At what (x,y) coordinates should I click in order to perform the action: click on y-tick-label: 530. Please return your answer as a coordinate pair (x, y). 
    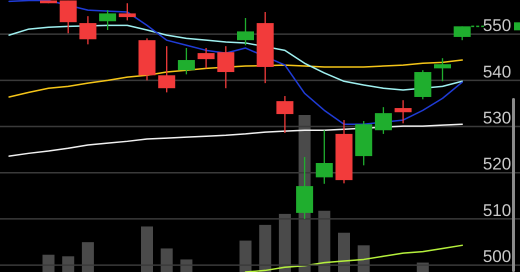
    Looking at the image, I should click on (497, 118).